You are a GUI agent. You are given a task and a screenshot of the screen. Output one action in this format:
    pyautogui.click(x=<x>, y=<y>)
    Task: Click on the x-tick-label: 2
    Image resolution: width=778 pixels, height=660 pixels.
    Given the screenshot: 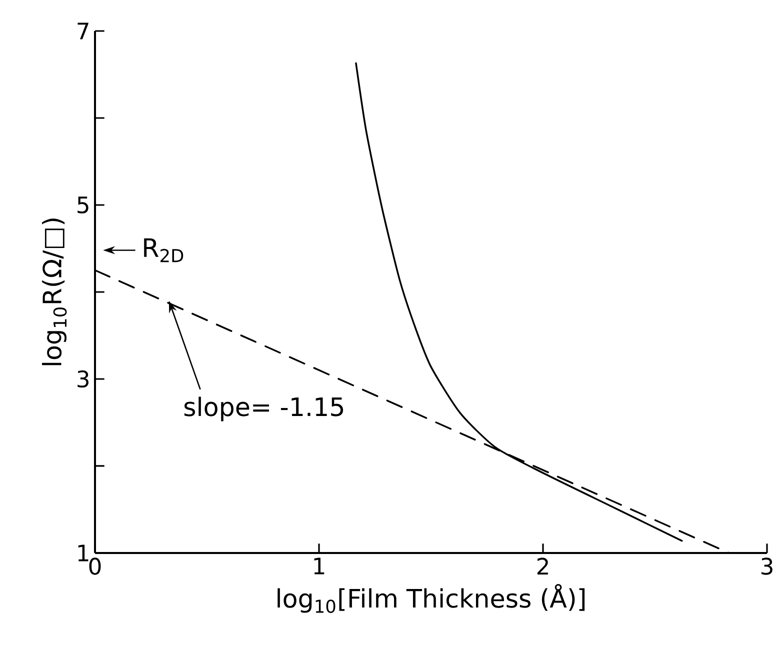 What is the action you would take?
    pyautogui.click(x=542, y=566)
    